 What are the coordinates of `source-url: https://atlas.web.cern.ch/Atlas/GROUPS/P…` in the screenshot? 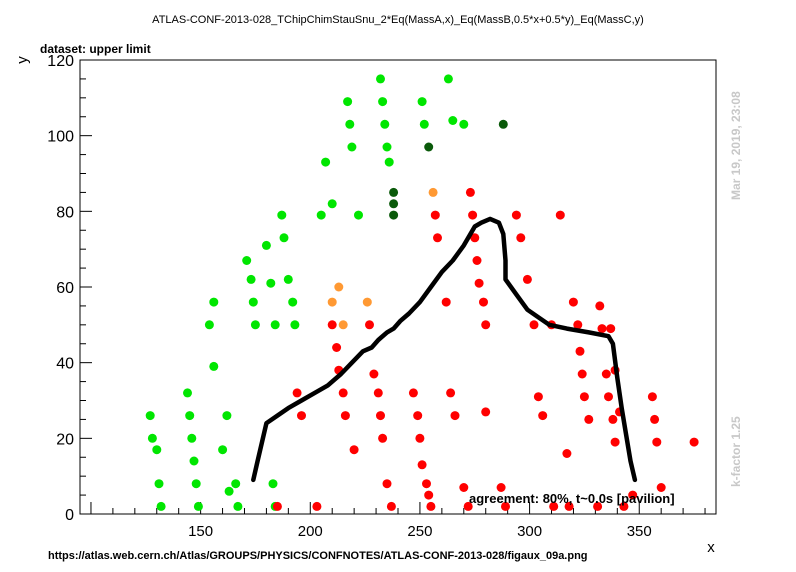 It's located at (318, 556).